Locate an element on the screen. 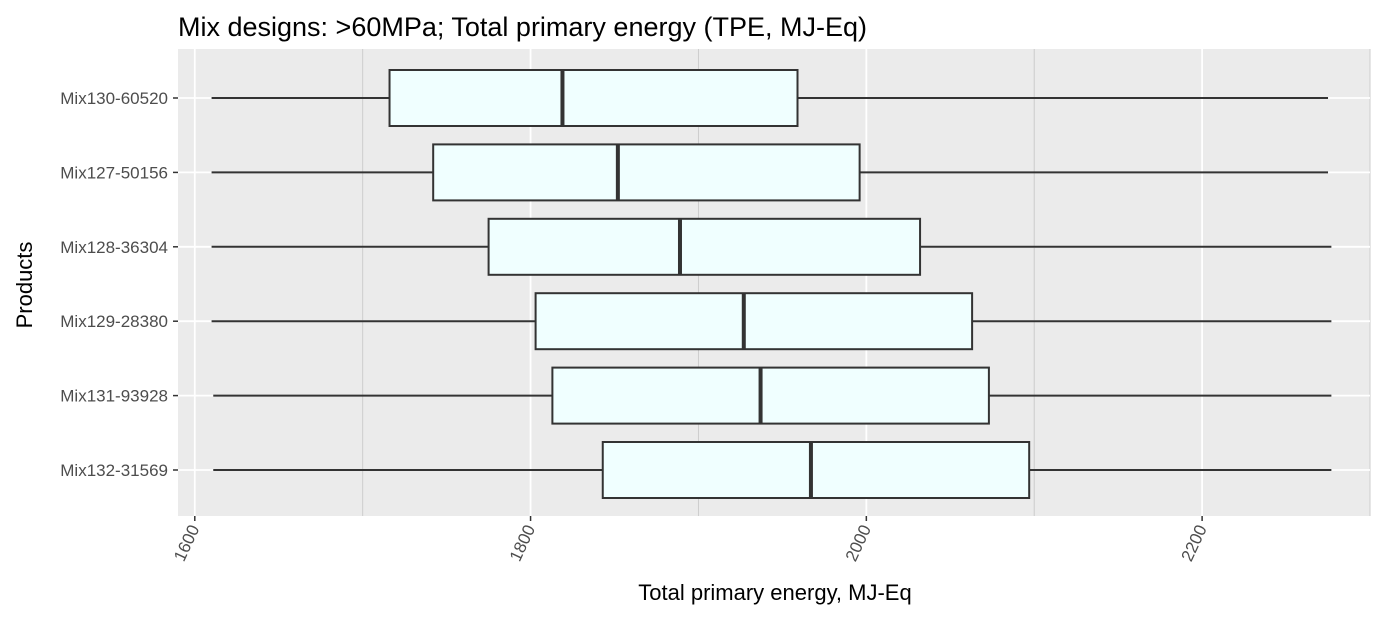  y-tick-label: Mix131-93928 is located at coordinates (114, 396).